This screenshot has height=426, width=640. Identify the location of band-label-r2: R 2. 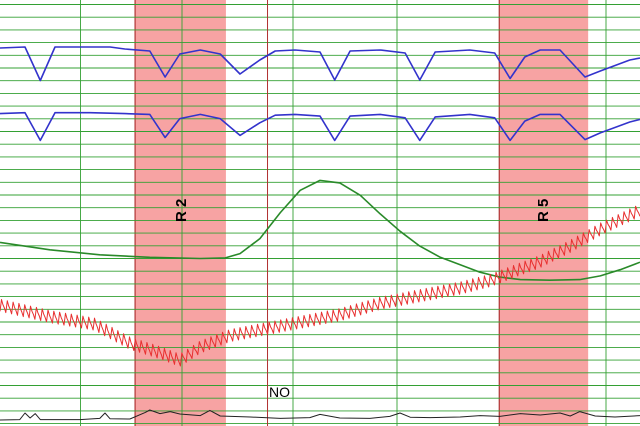
(181, 210).